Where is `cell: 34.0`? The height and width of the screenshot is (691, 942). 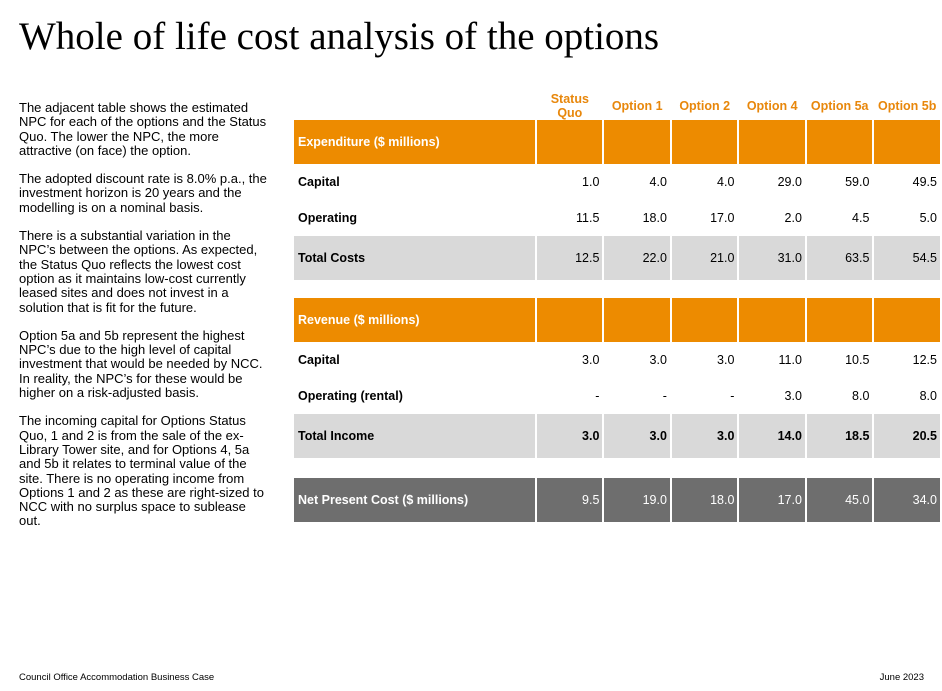
cell: 34.0 is located at coordinates (907, 500).